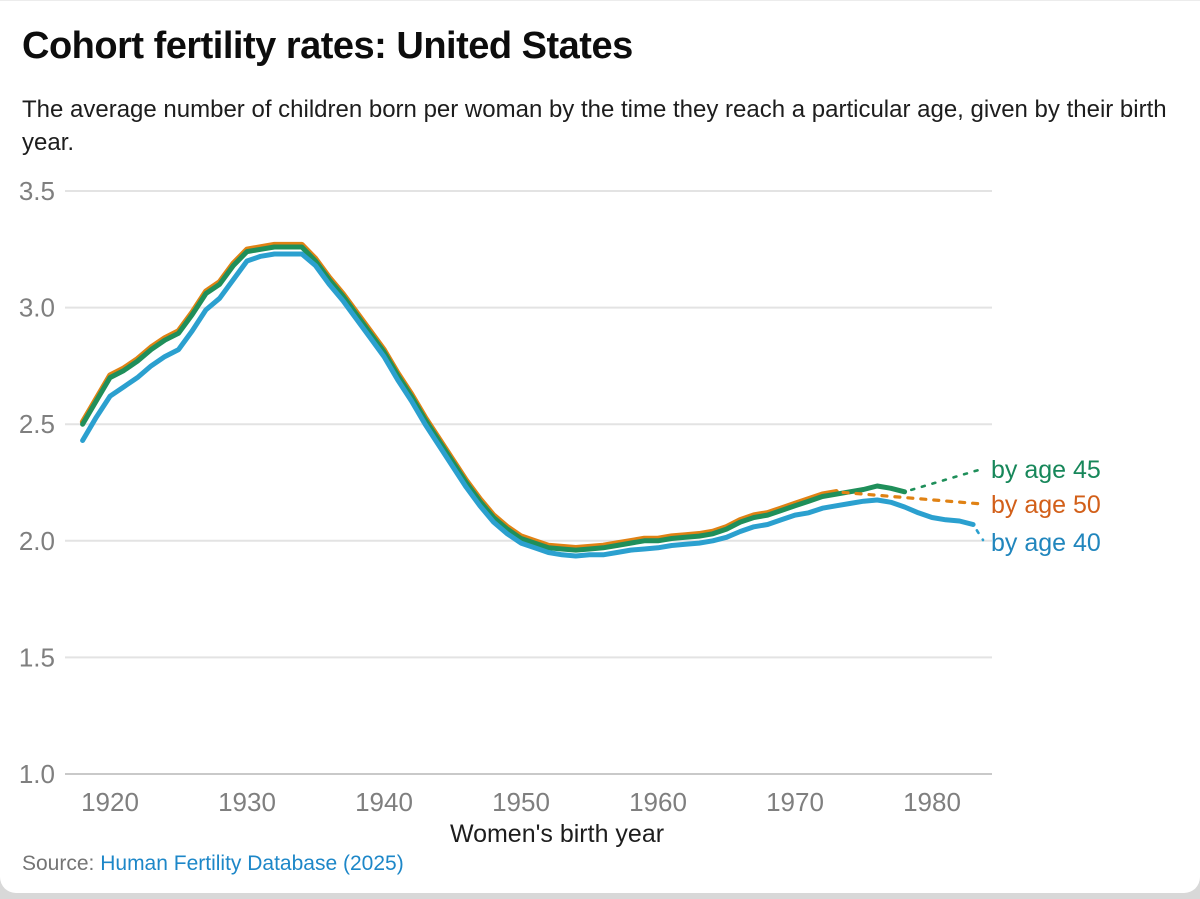 The width and height of the screenshot is (1200, 899). Describe the element at coordinates (658, 802) in the screenshot. I see `x-tick-label-1960: 1960` at that location.